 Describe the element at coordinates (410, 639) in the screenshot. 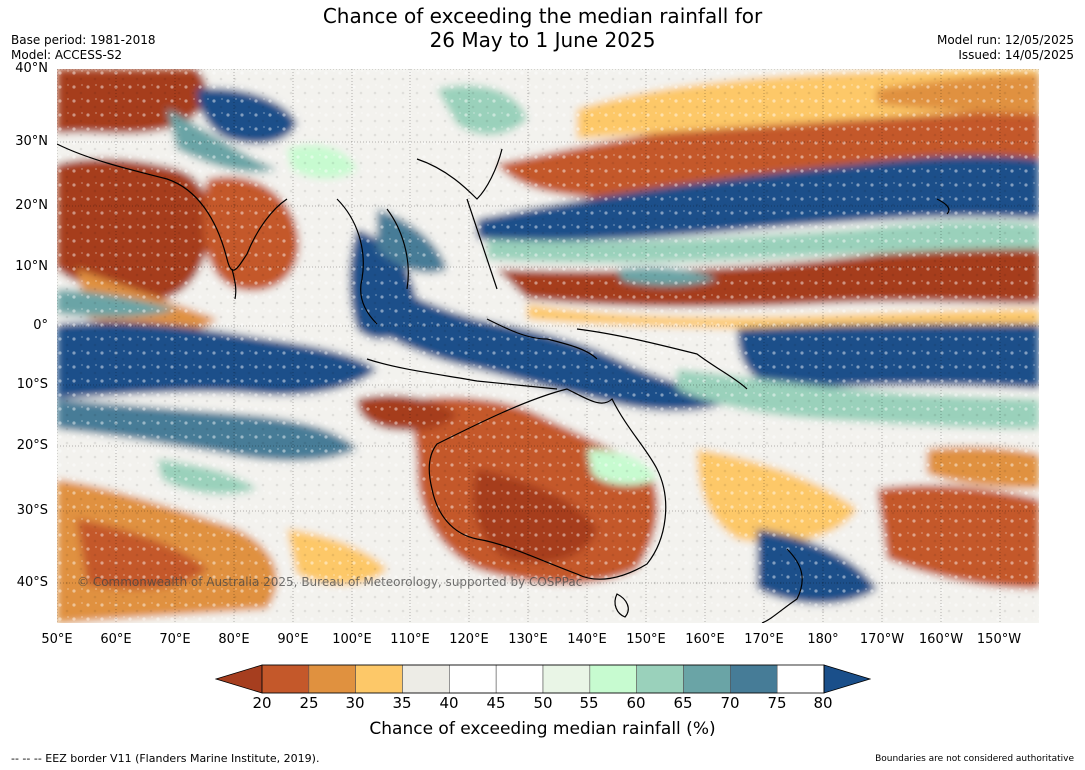

I see `lon-label: 110°E` at that location.